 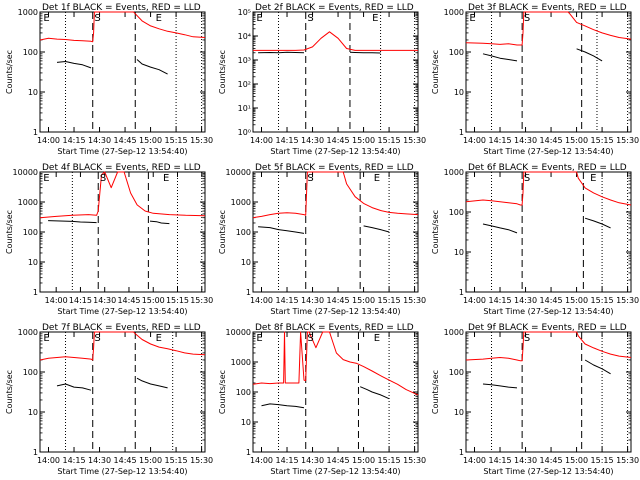 I want to click on panel-title: Det 4f BLACK = Events, RED = LLD, so click(x=121, y=168).